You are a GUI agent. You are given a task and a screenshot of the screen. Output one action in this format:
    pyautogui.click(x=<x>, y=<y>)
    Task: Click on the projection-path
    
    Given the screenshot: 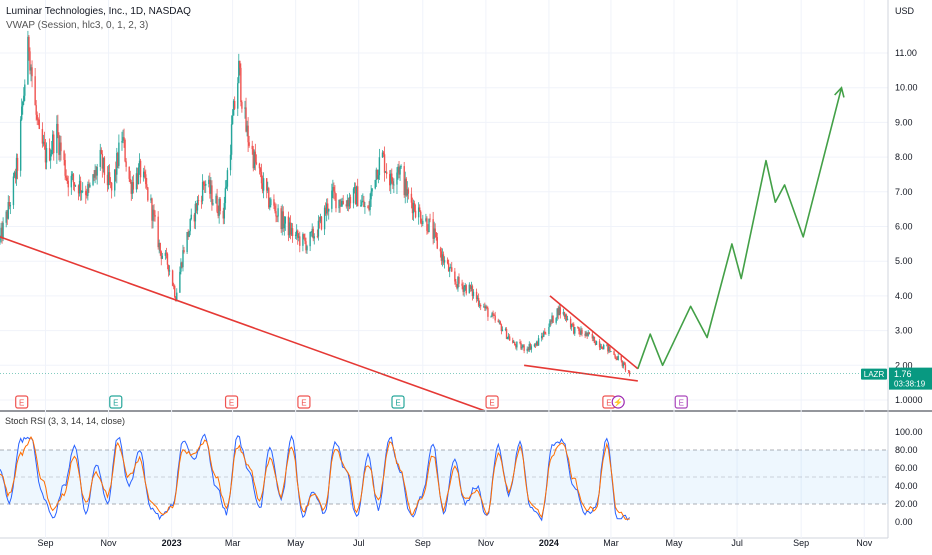 What is the action you would take?
    pyautogui.click(x=740, y=228)
    